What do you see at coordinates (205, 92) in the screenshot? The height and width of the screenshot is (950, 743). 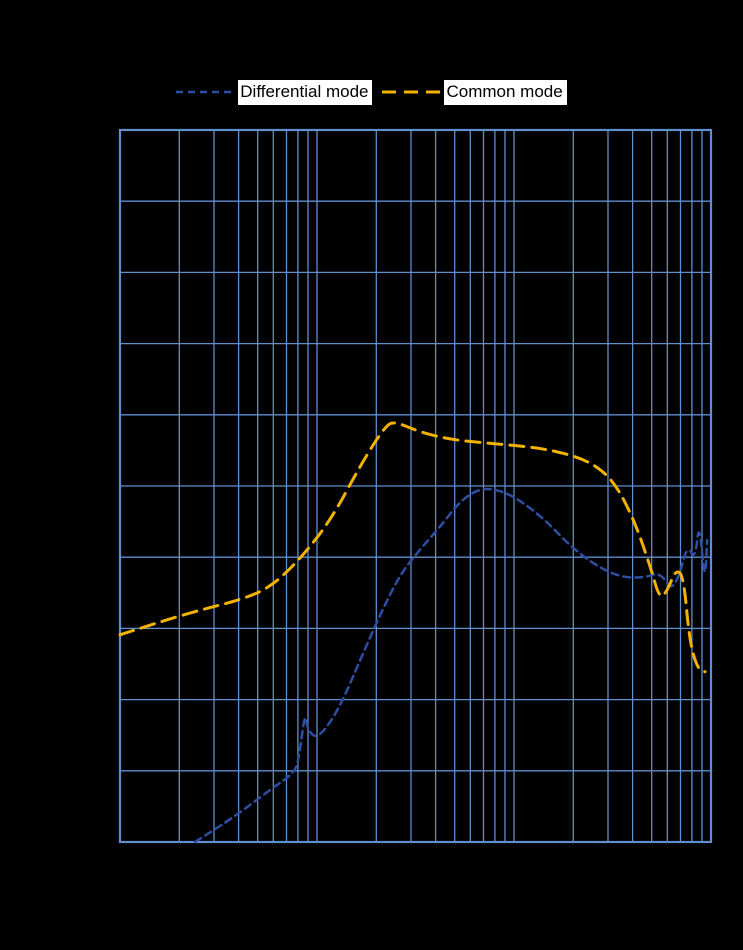 I see `differential-mode-line-swatch-icon` at bounding box center [205, 92].